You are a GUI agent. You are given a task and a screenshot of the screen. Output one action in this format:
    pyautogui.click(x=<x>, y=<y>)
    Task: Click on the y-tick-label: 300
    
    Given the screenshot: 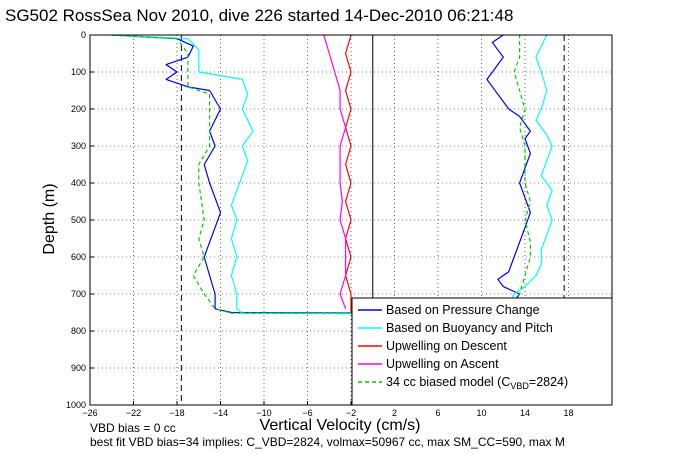 What is the action you would take?
    pyautogui.click(x=78, y=146)
    